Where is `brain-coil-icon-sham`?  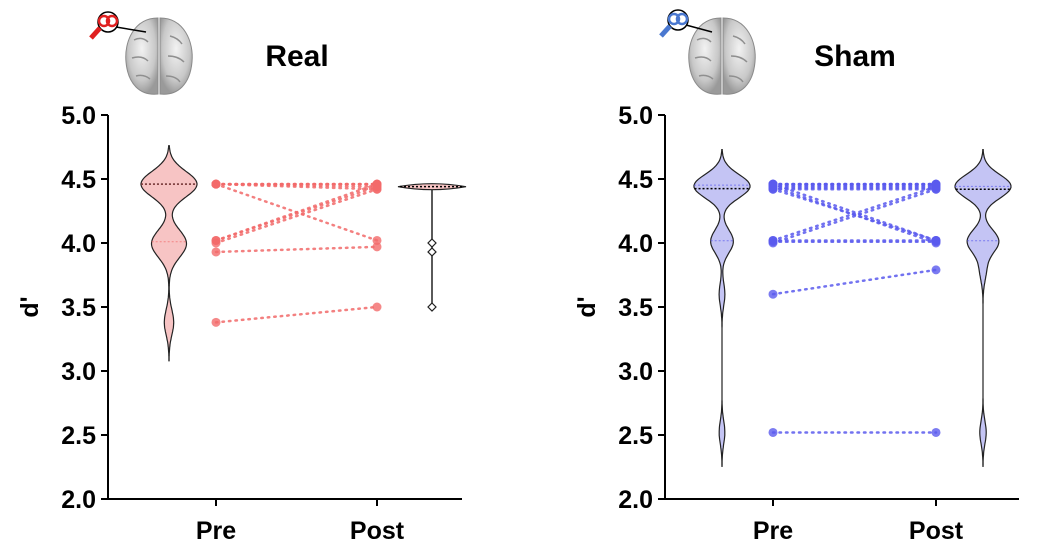
brain-coil-icon-sham is located at coordinates (707, 52).